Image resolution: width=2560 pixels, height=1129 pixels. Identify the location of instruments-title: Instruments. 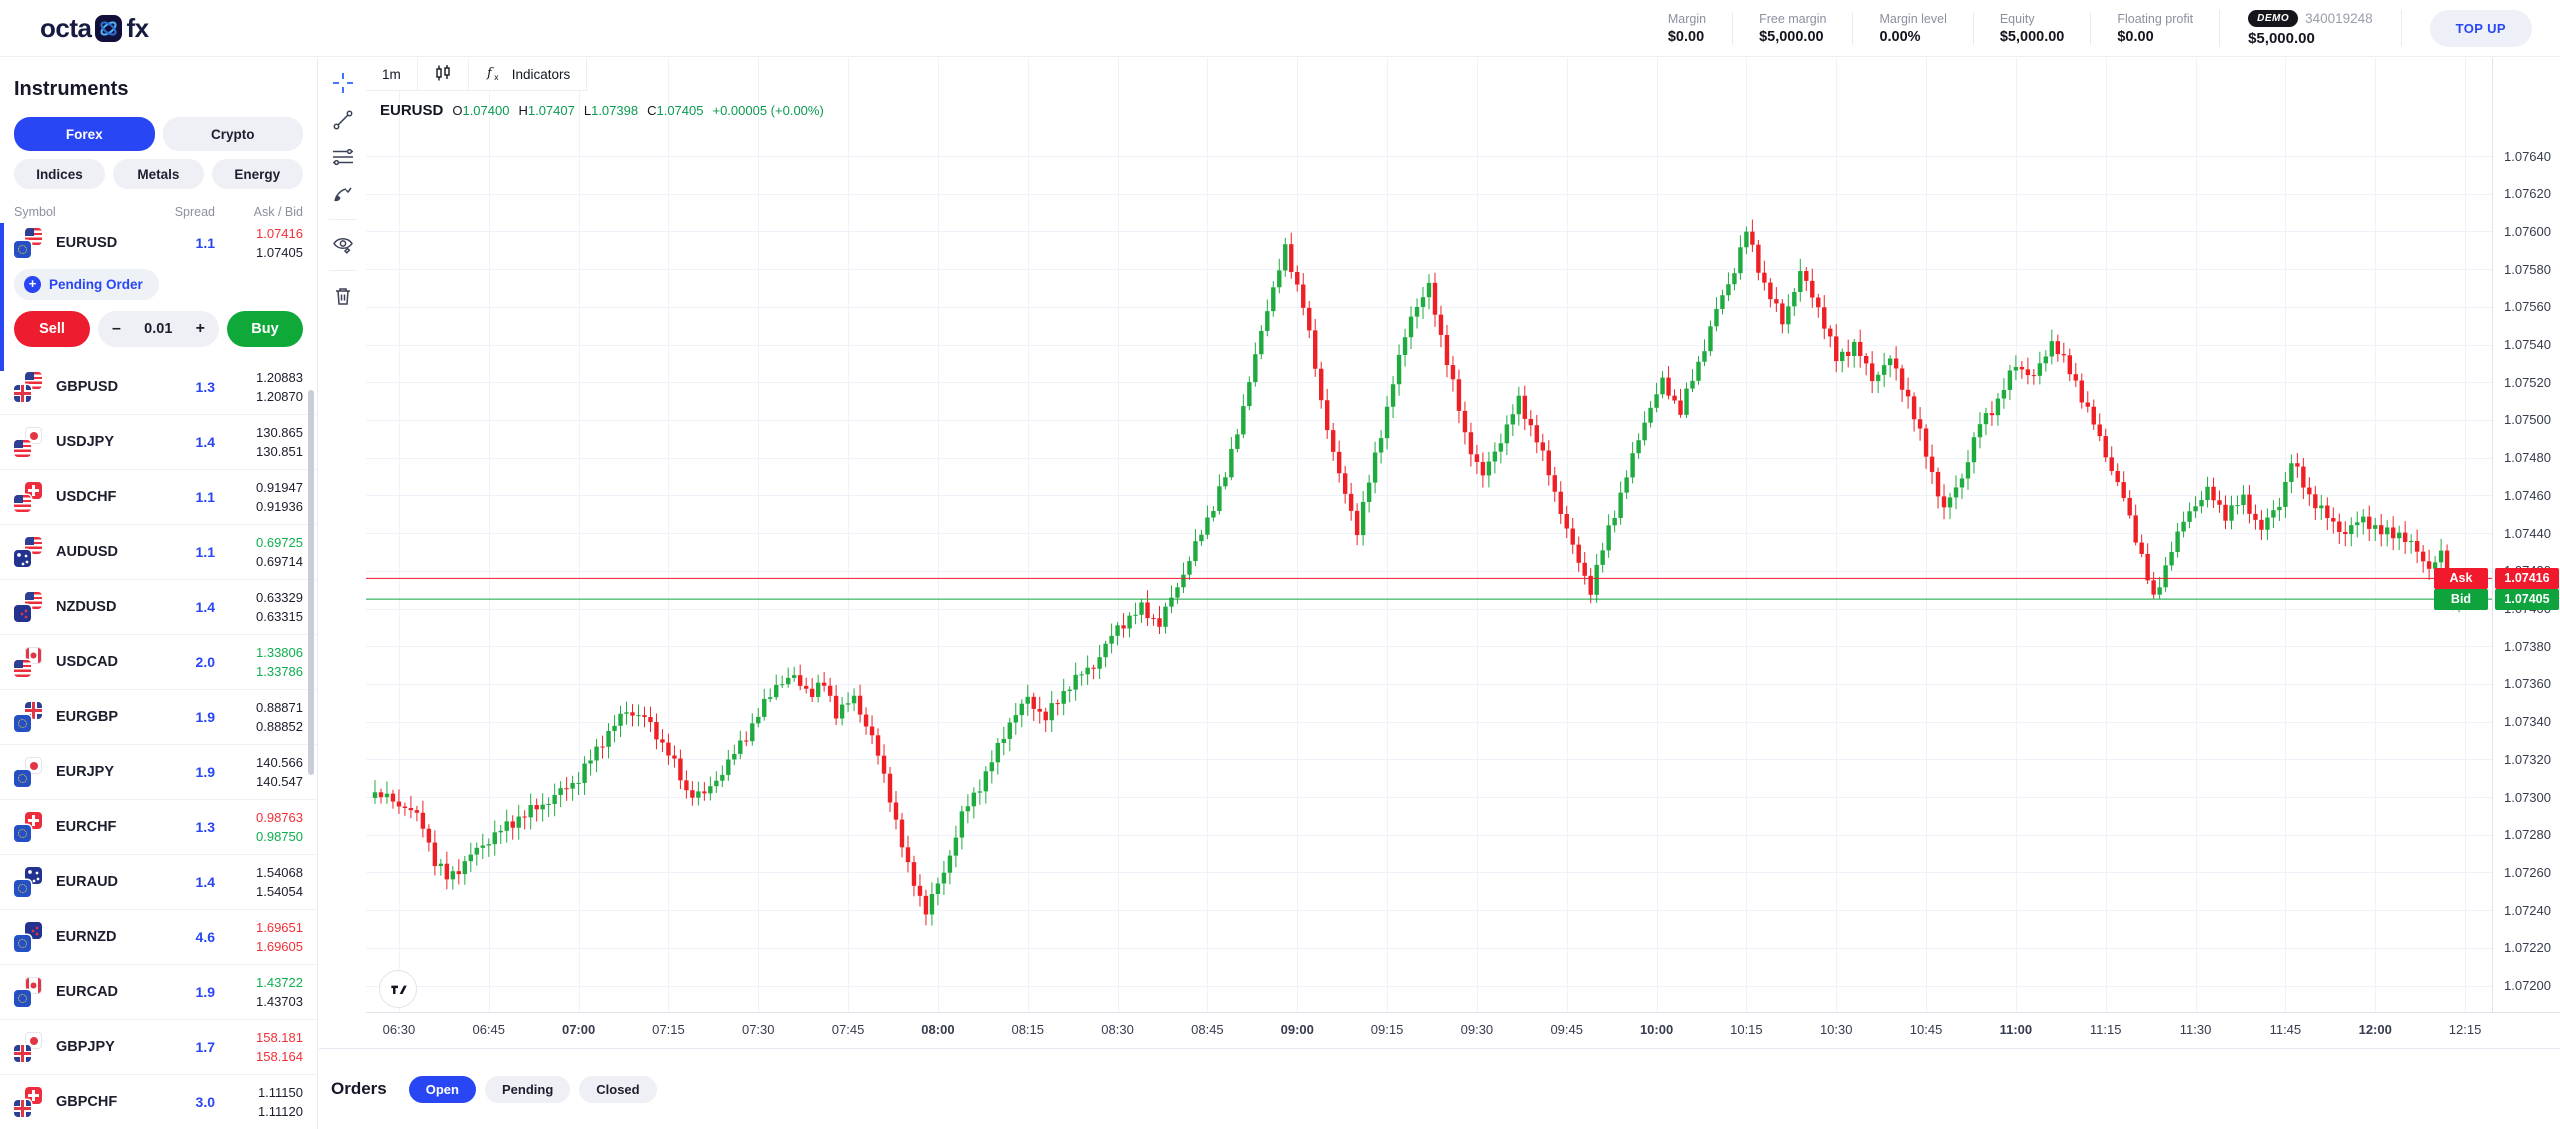
(71, 89).